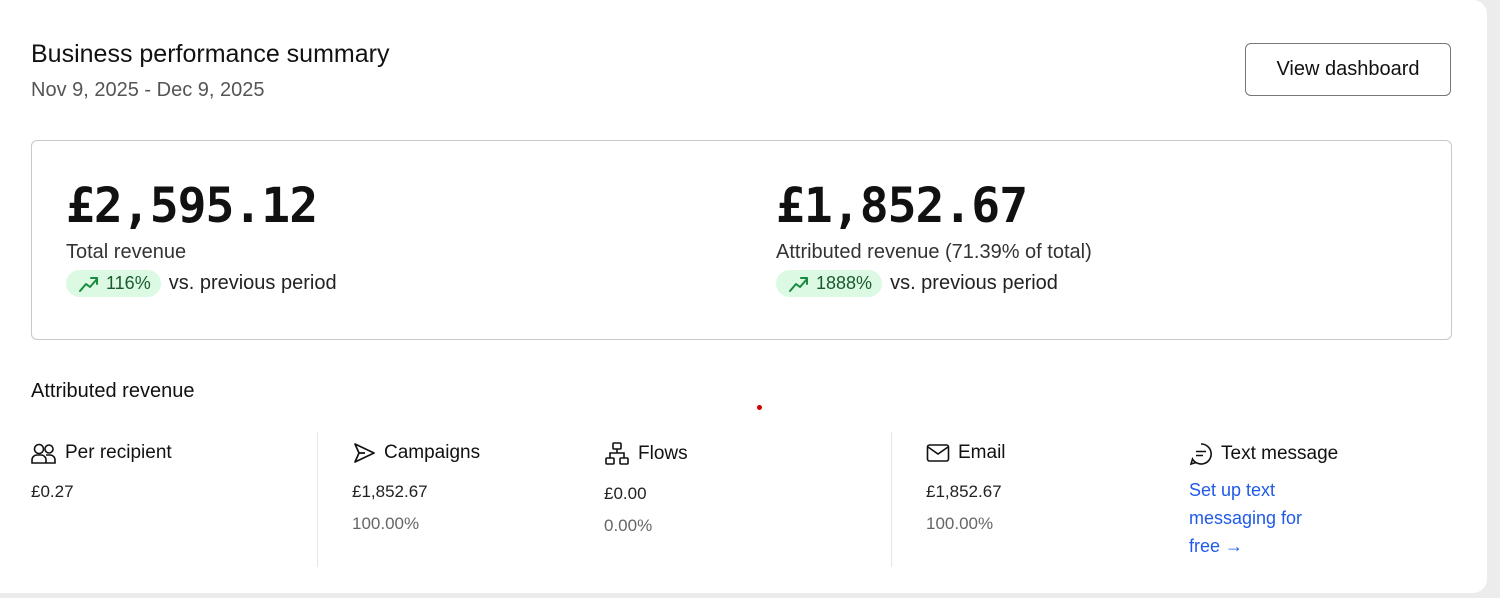 The width and height of the screenshot is (1500, 598). I want to click on metric-value: £0.27, so click(52, 491).